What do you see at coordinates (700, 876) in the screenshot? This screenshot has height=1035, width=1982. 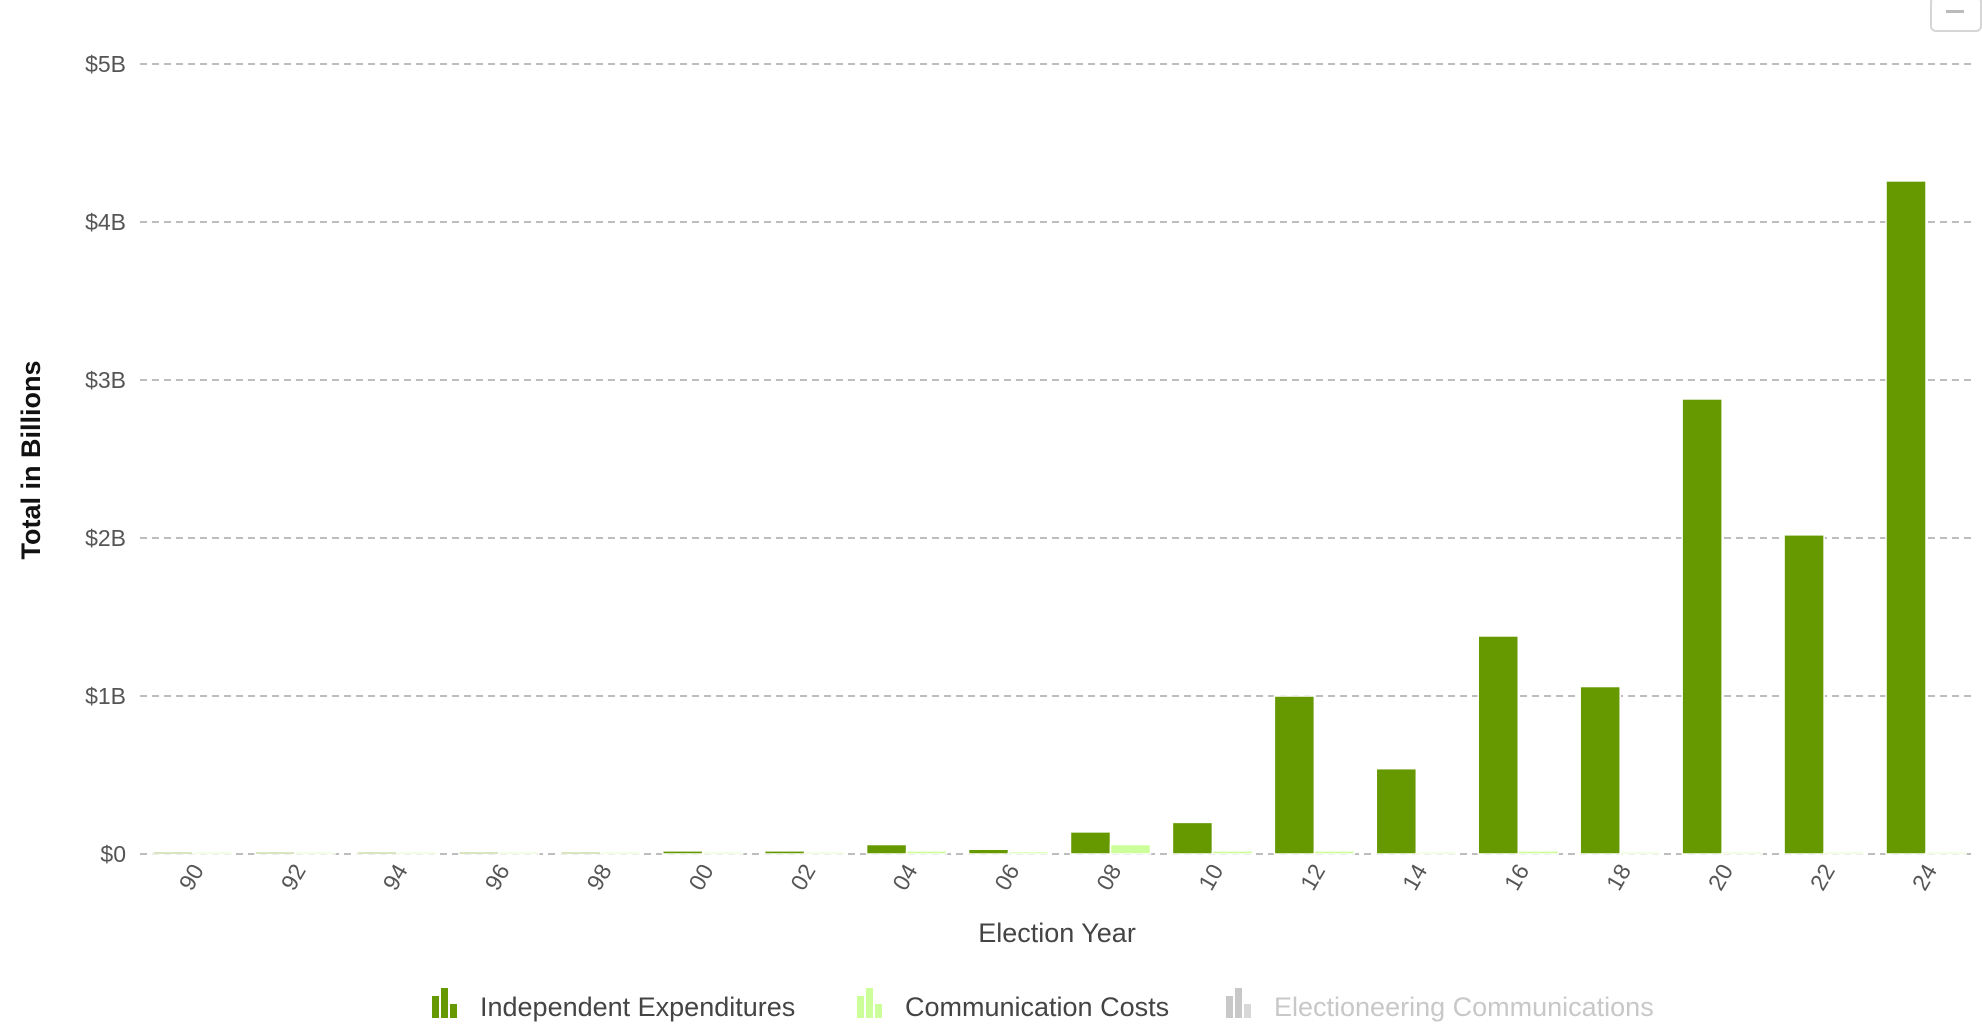 I see `x-tick-label: 00` at bounding box center [700, 876].